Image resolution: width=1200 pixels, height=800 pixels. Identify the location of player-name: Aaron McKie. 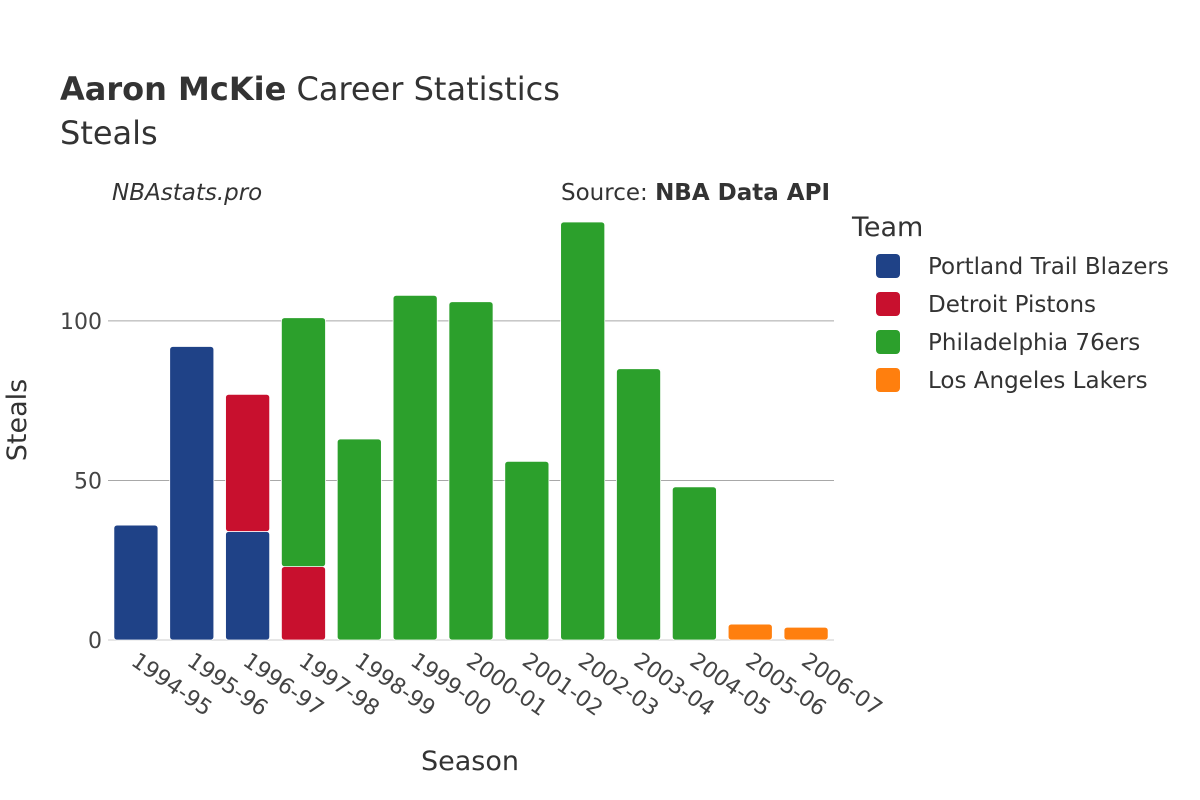
(173, 89).